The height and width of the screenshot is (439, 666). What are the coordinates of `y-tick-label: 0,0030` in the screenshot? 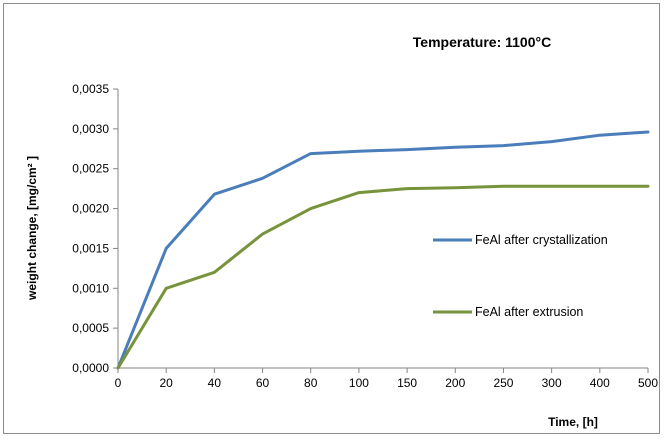 It's located at (90, 129).